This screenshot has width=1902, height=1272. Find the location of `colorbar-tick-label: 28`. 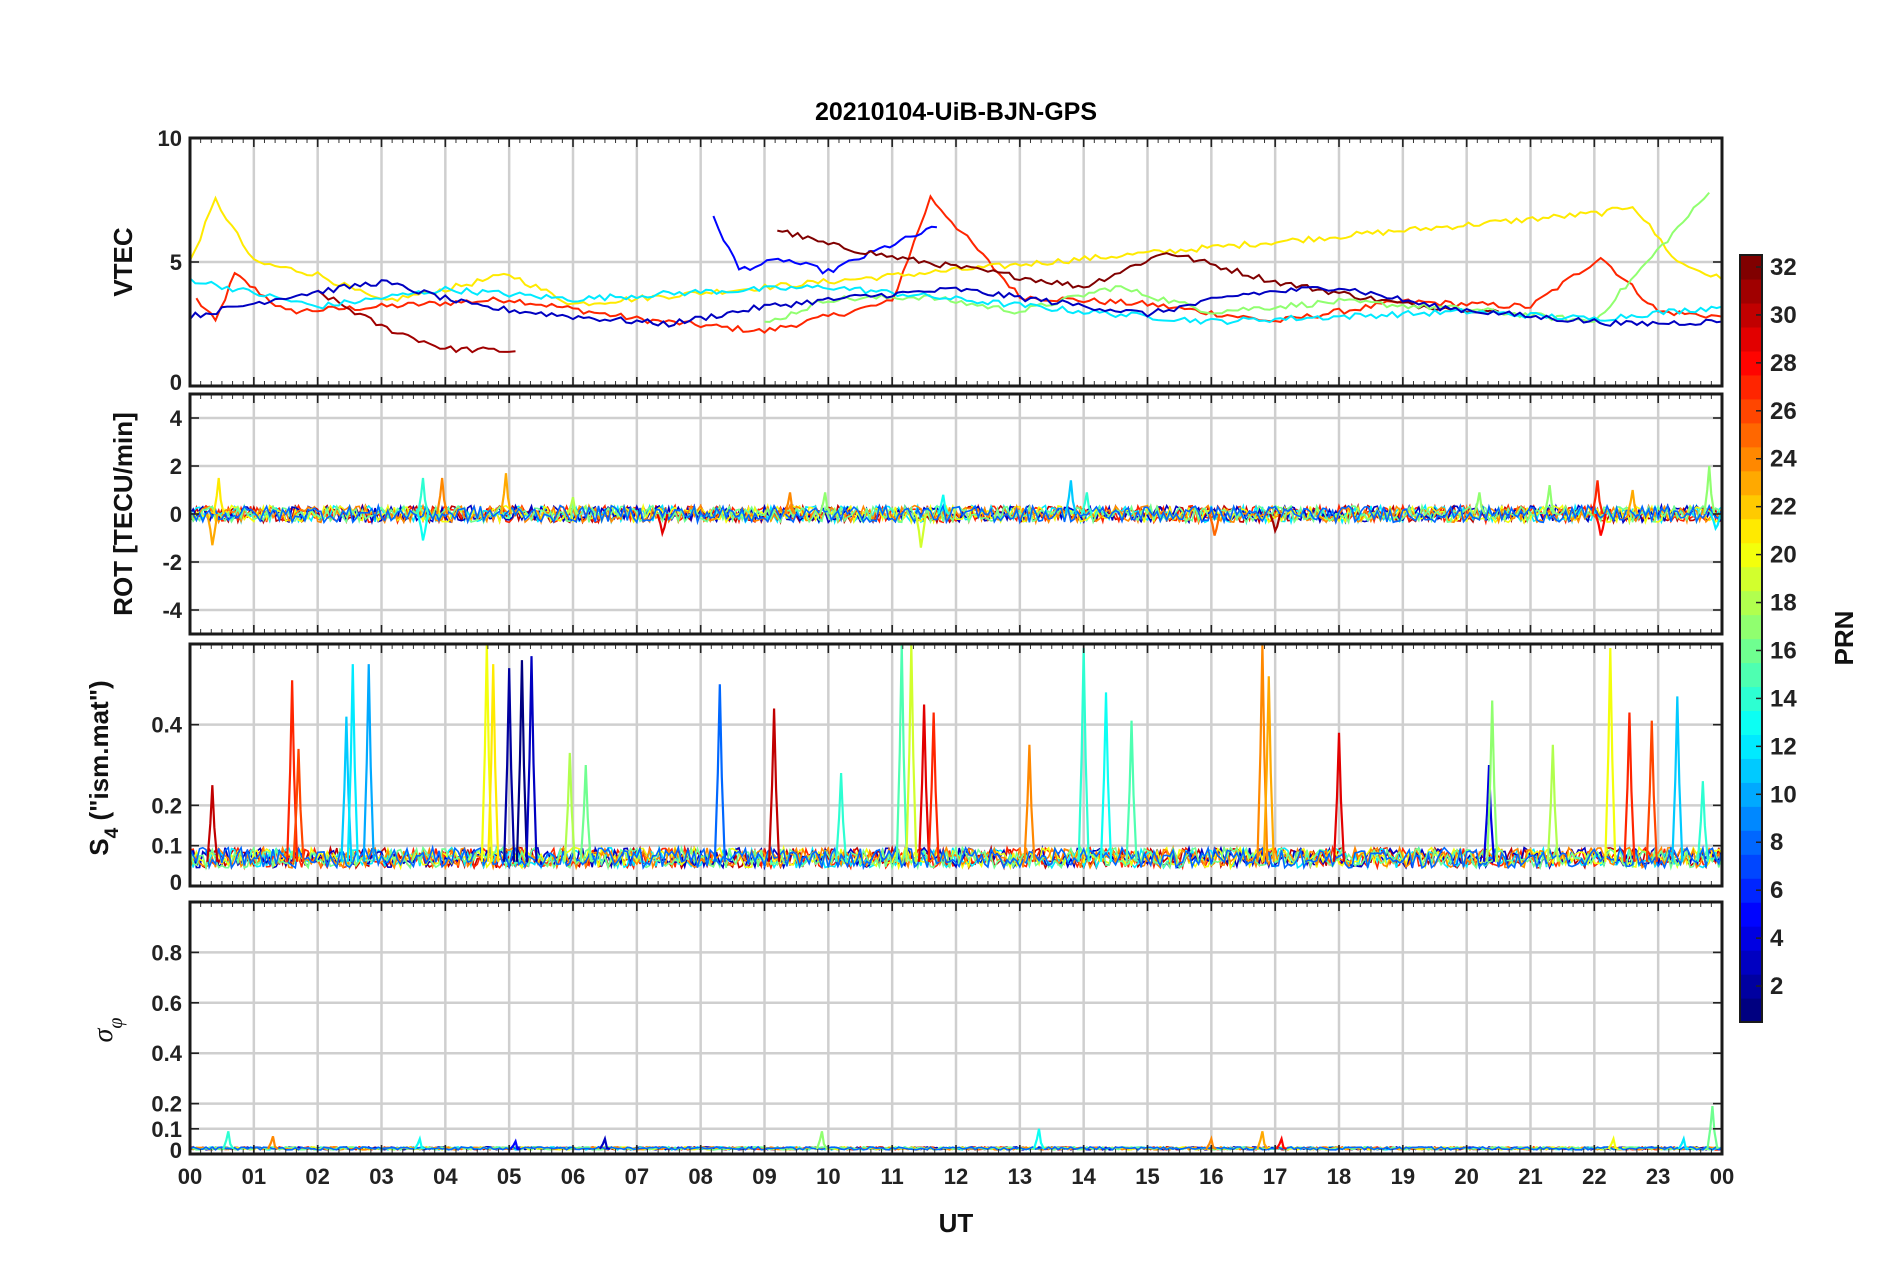

colorbar-tick-label: 28 is located at coordinates (1783, 363).